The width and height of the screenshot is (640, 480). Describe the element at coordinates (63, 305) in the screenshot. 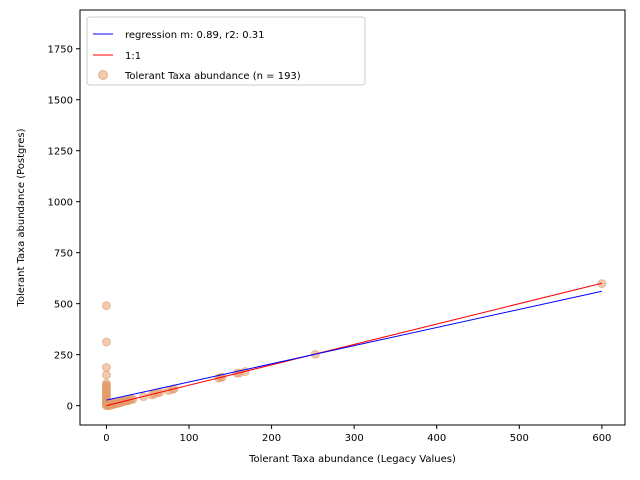

I see `y-tick-label: 500` at that location.